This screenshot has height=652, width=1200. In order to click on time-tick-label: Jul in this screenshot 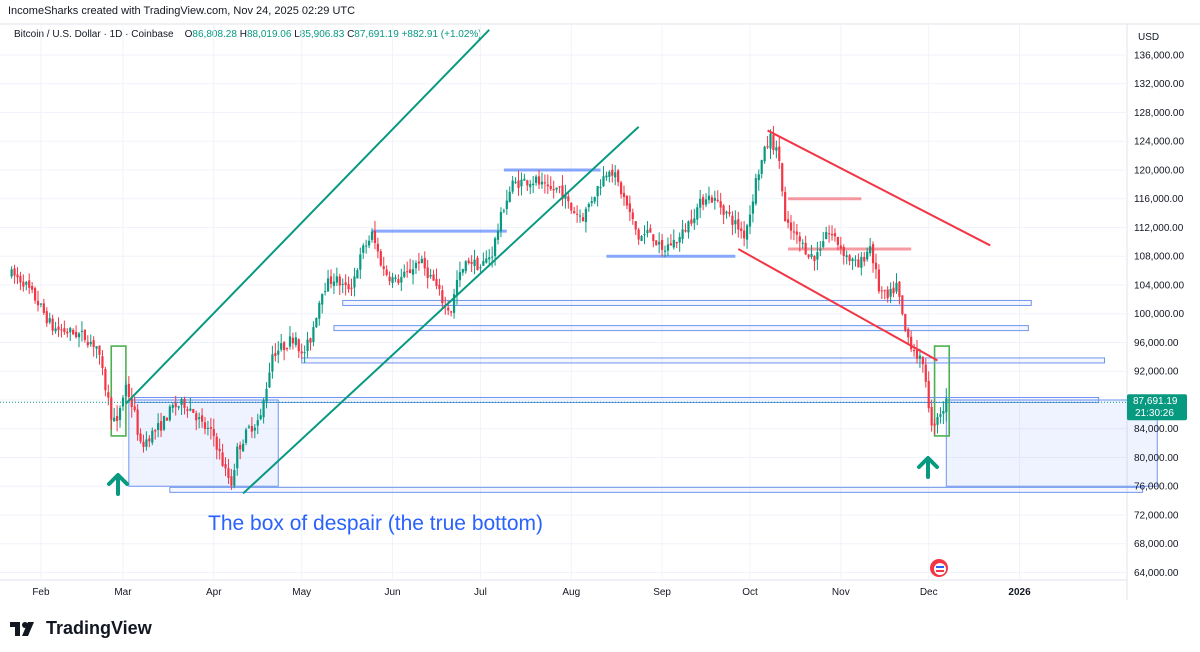, I will do `click(480, 592)`.